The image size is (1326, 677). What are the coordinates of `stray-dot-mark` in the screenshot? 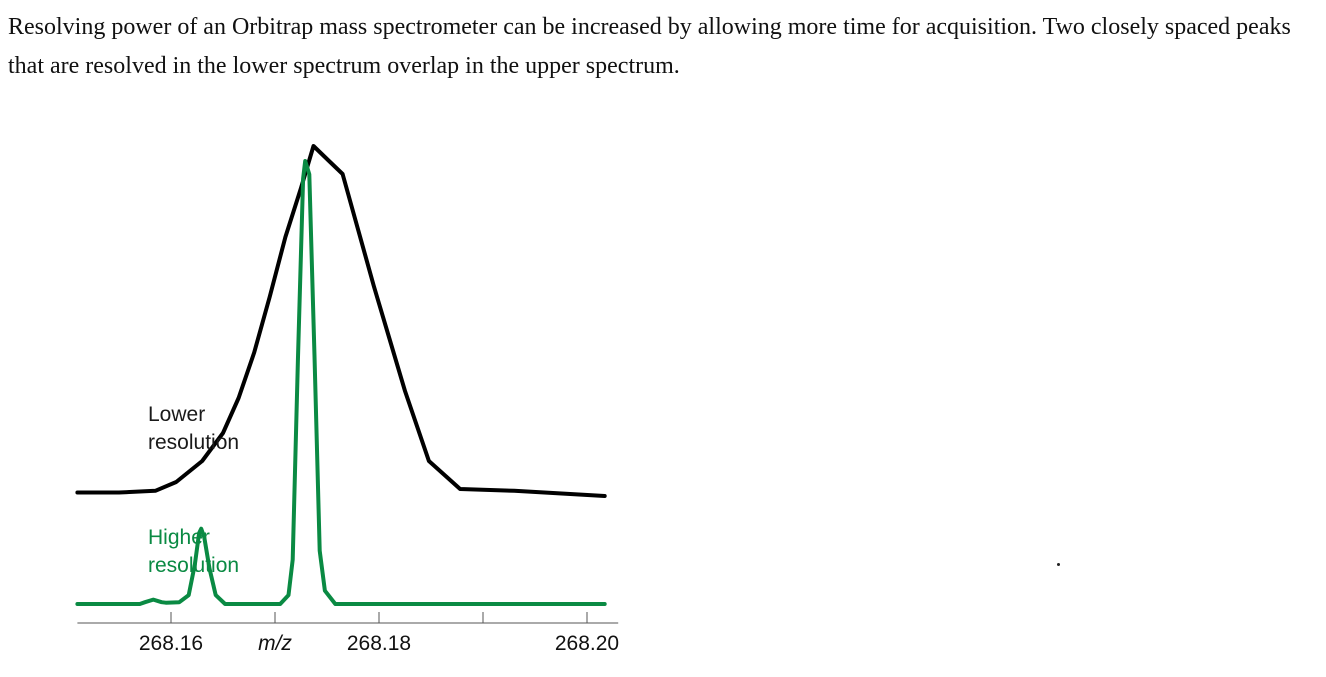 It's located at (1058, 564).